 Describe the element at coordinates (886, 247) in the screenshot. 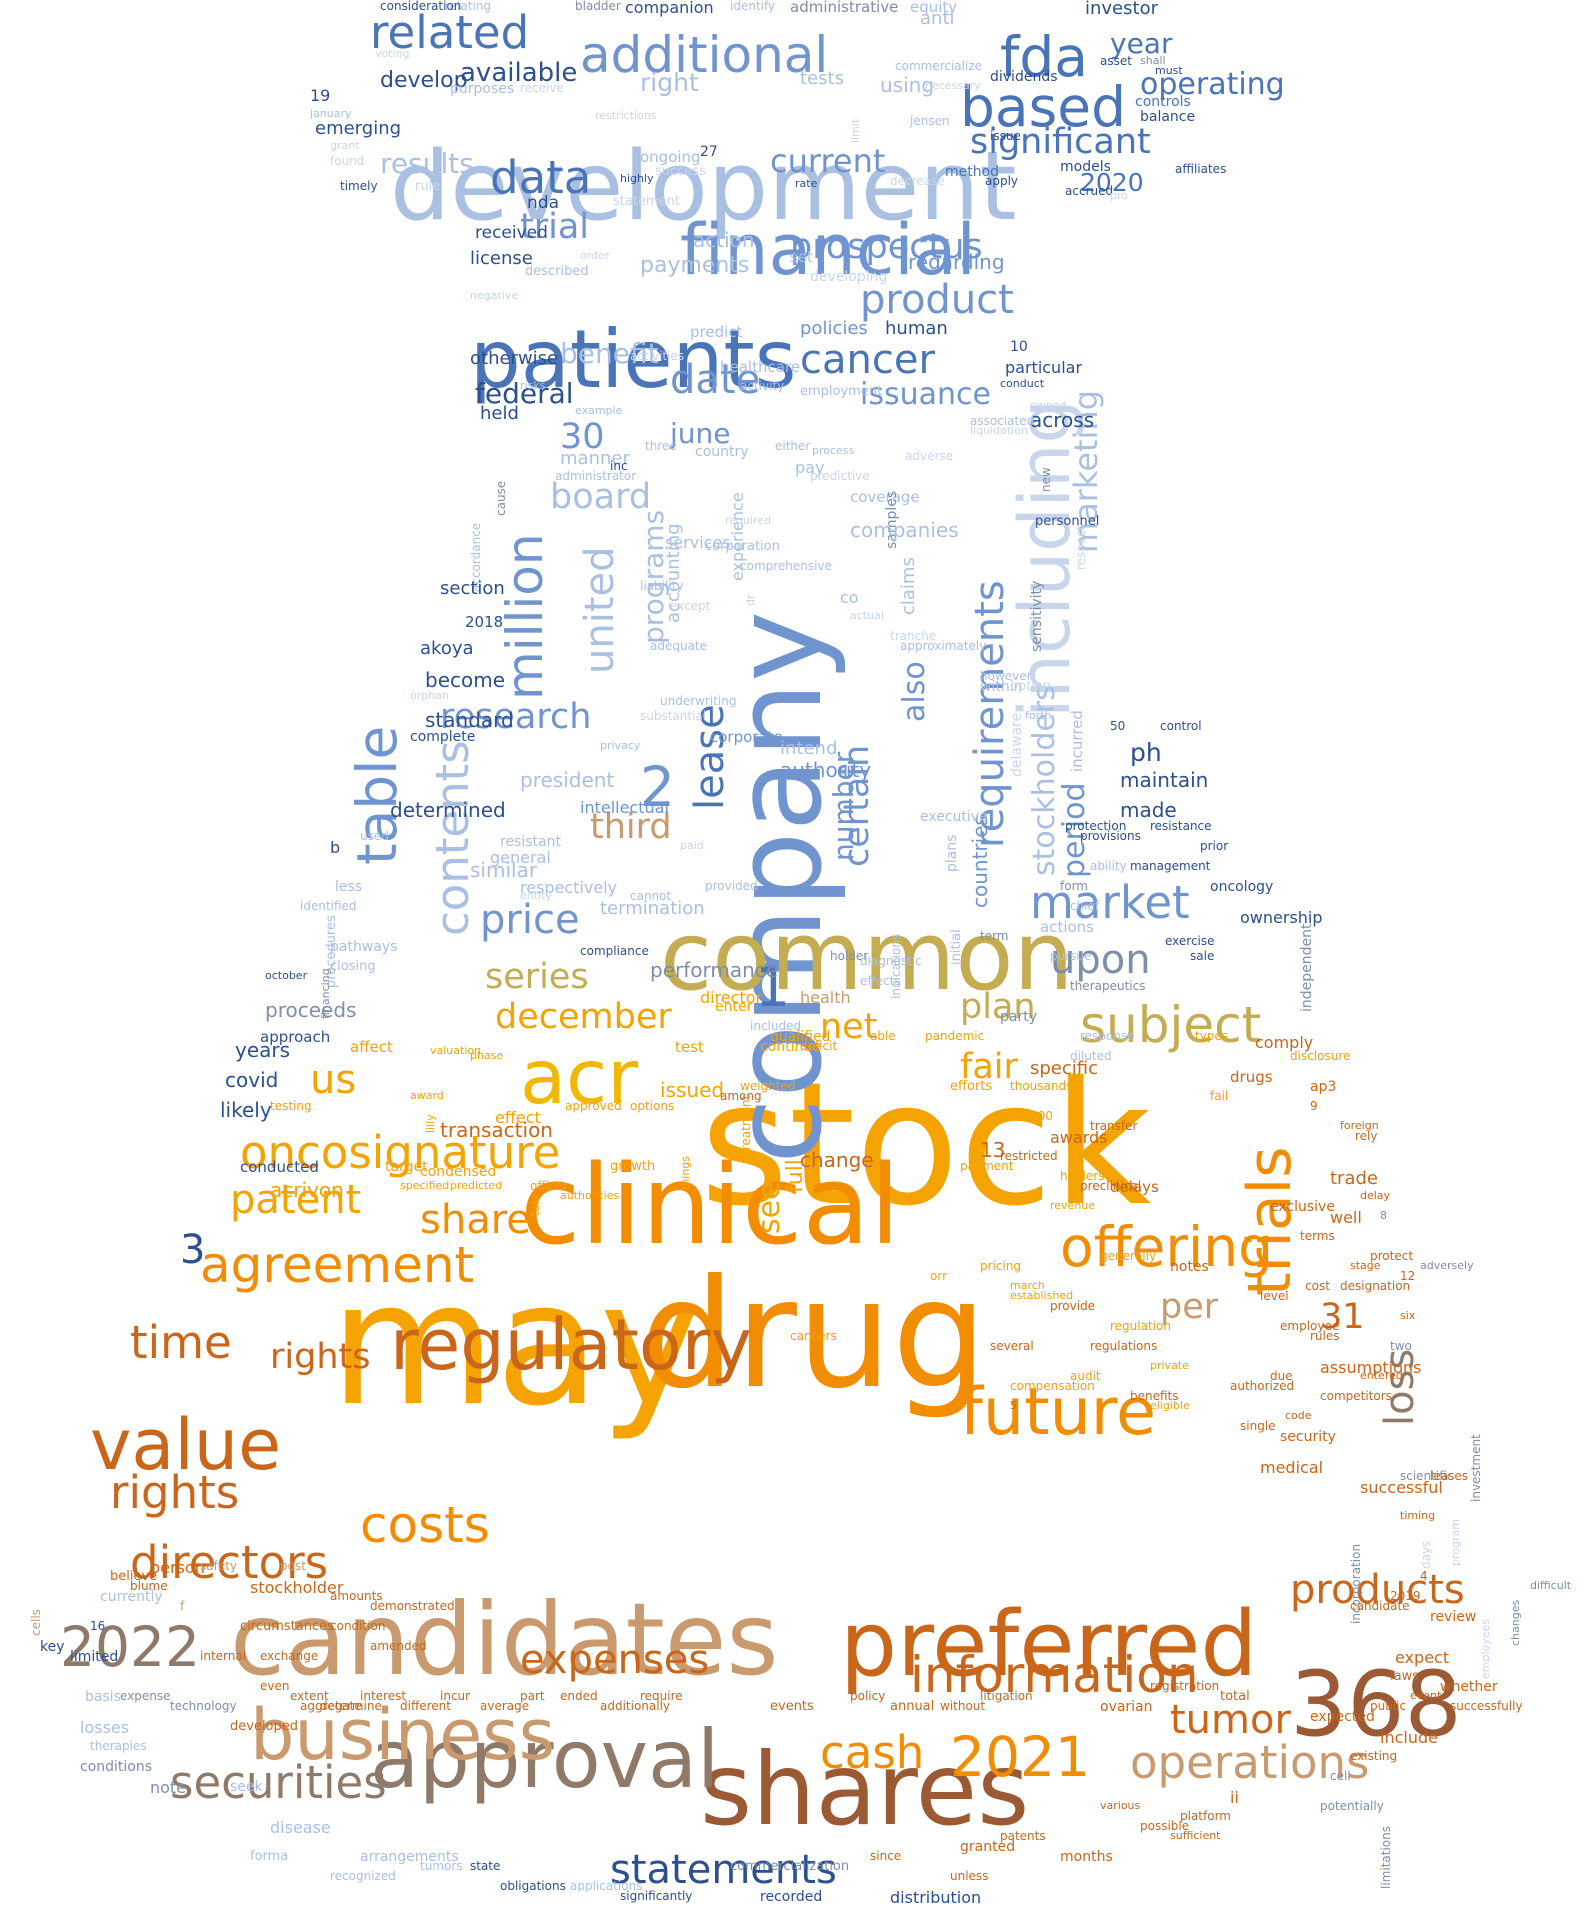

I see `word-49: prospectus` at that location.